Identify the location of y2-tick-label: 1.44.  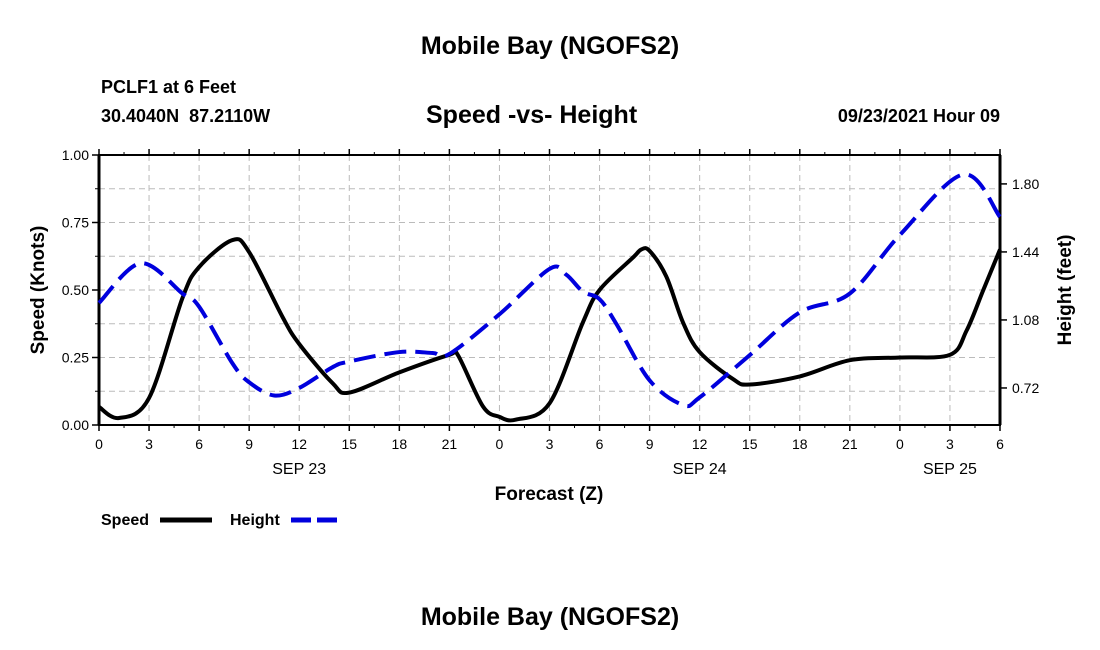
(1025, 252).